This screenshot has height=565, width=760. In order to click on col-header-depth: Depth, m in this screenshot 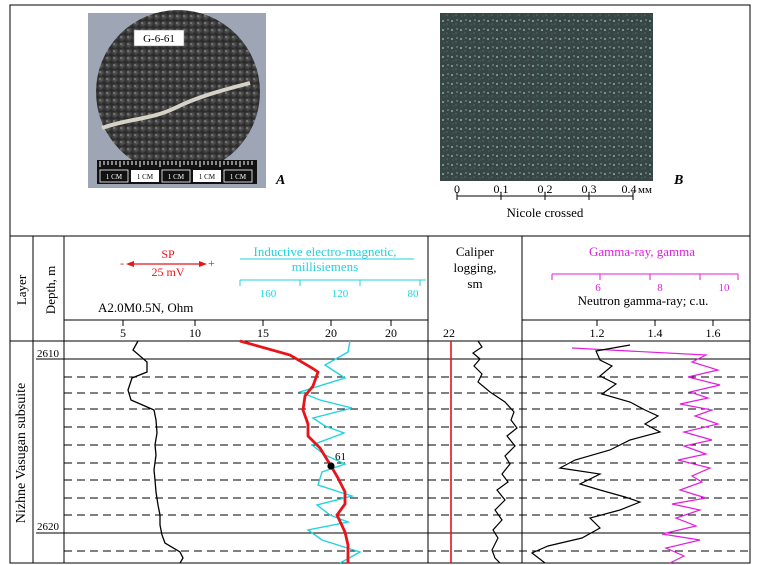, I will do `click(50, 290)`.